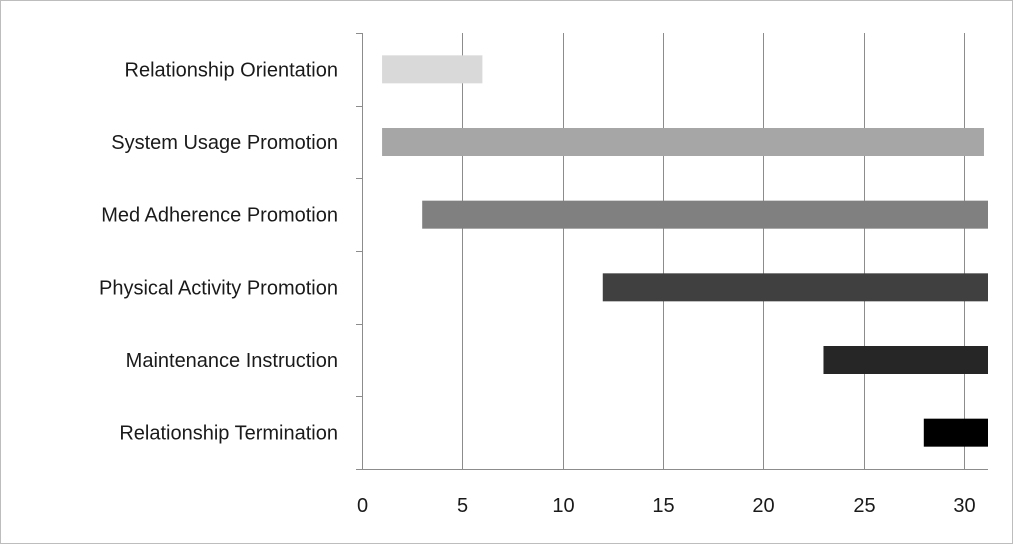 The height and width of the screenshot is (545, 1014). I want to click on x-tick-labels: 0 5 10 15 20 25 30, so click(666, 506).